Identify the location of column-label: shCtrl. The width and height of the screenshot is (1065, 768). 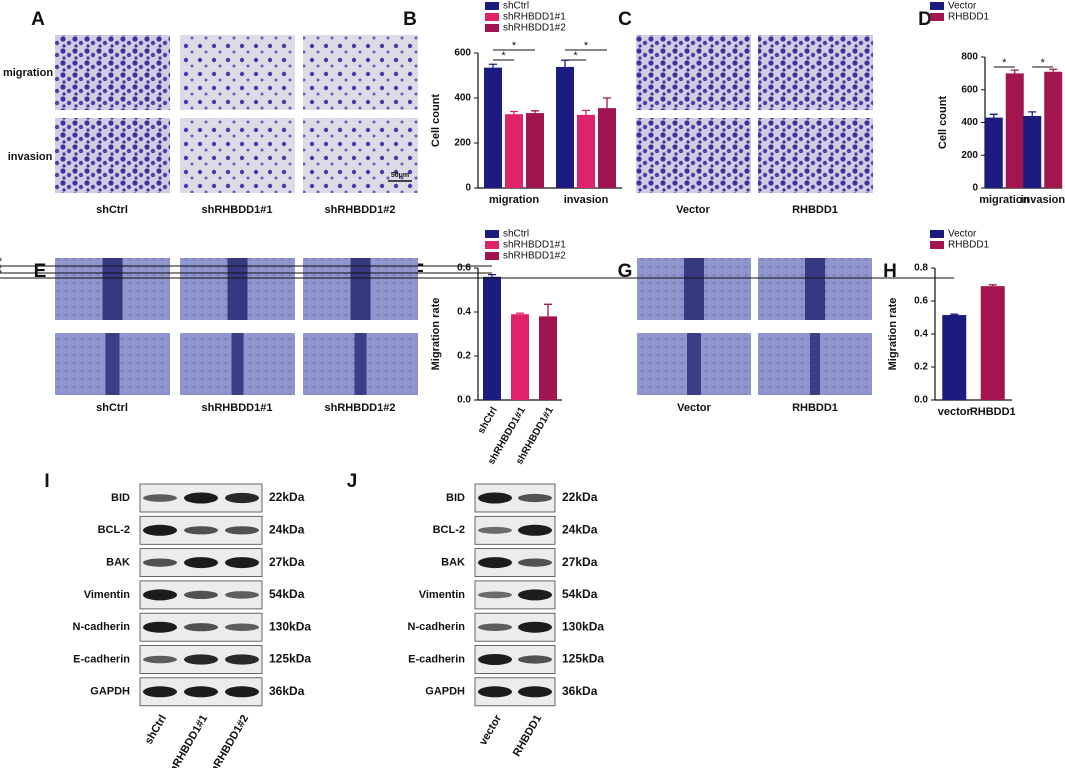
(112, 408).